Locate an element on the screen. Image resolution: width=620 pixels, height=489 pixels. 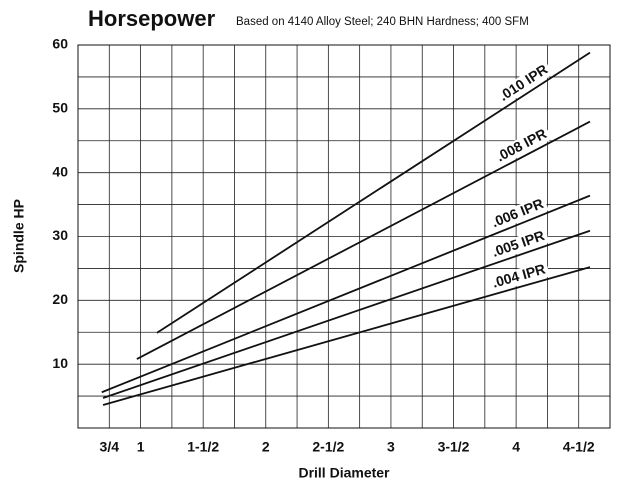
x-tick-label: 3 is located at coordinates (391, 447).